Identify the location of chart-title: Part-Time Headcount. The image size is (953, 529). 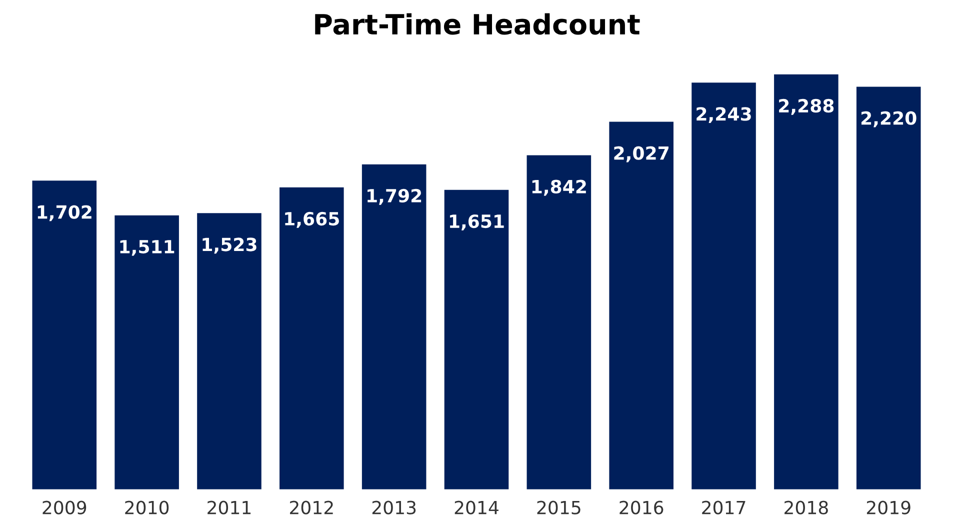
(477, 24).